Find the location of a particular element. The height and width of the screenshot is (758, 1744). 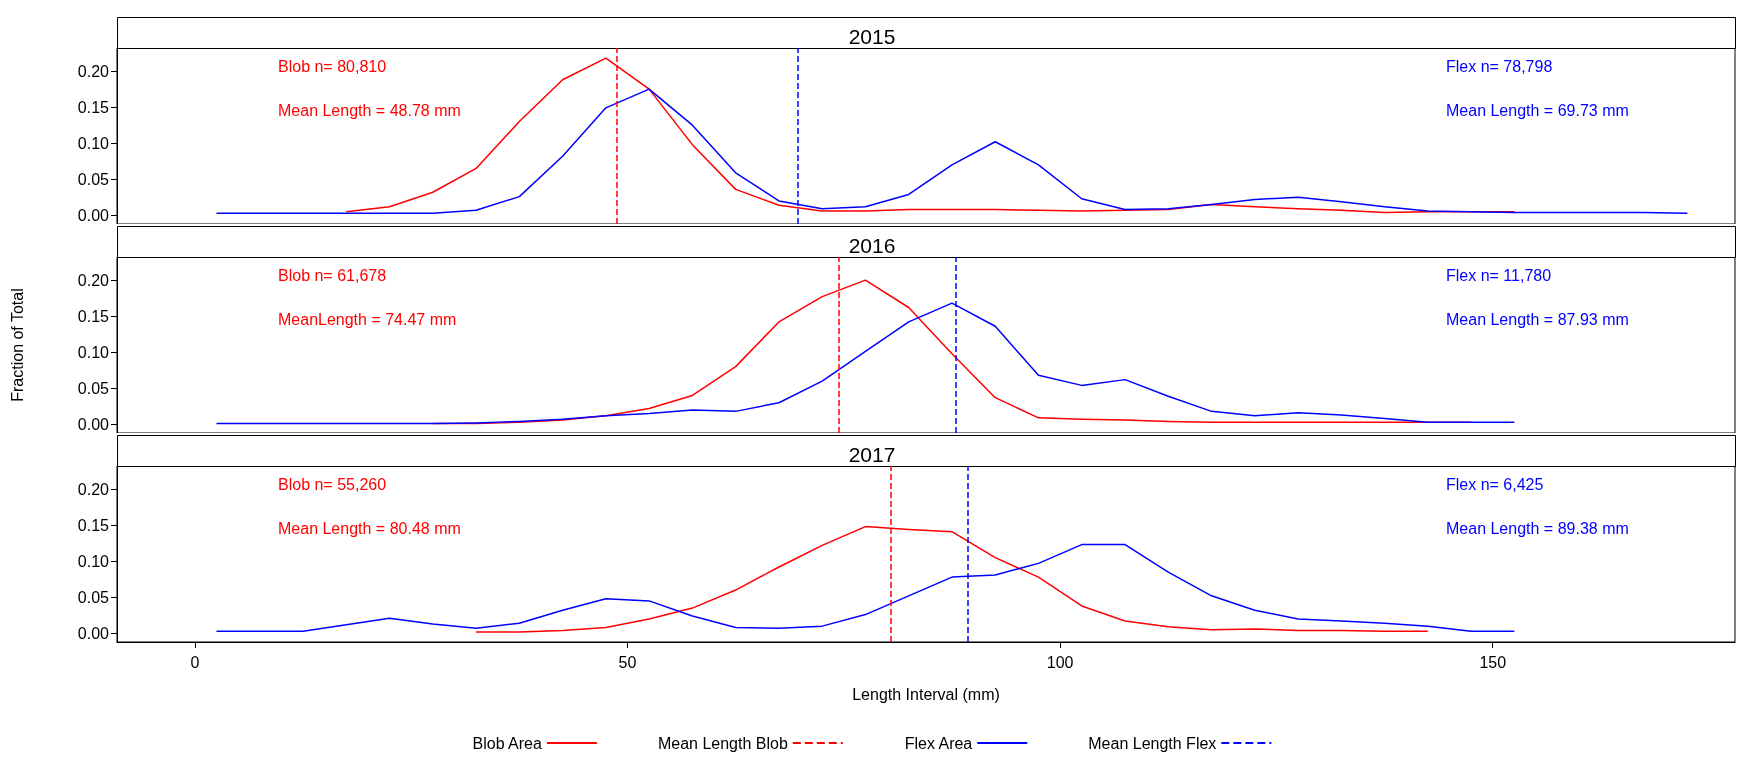

x-axis-title: Length Interval (mm) is located at coordinates (926, 694).